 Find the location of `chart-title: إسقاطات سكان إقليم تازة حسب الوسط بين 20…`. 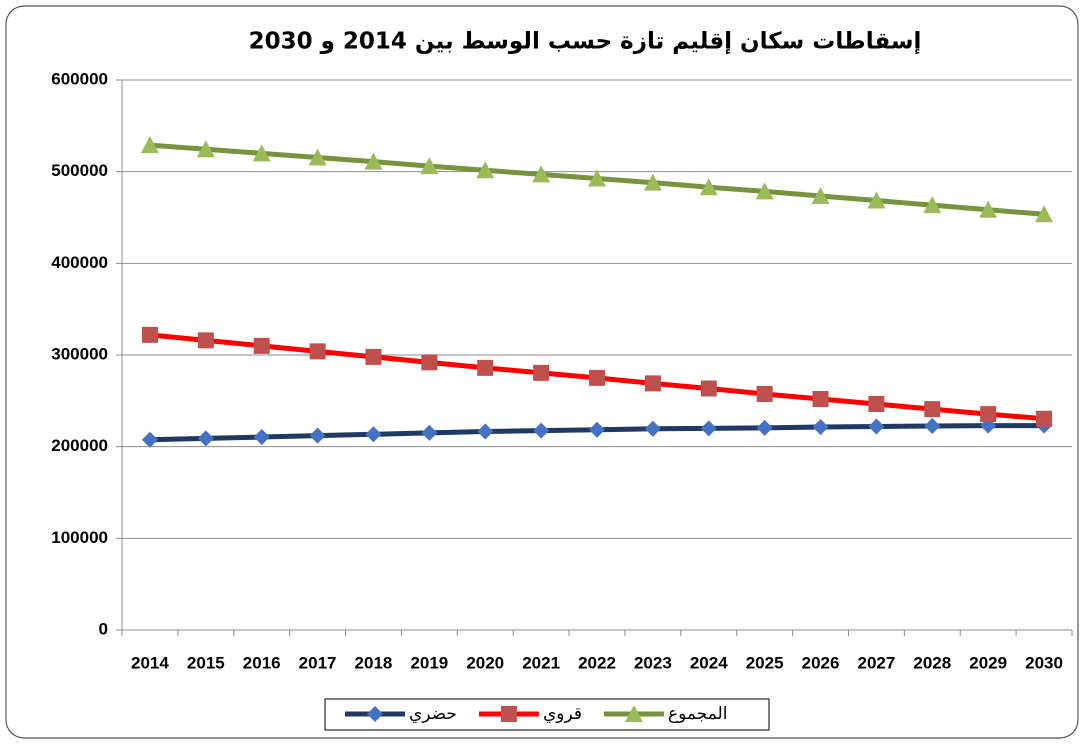

chart-title: إسقاطات سكان إقليم تازة حسب الوسط بين 20… is located at coordinates (585, 42).